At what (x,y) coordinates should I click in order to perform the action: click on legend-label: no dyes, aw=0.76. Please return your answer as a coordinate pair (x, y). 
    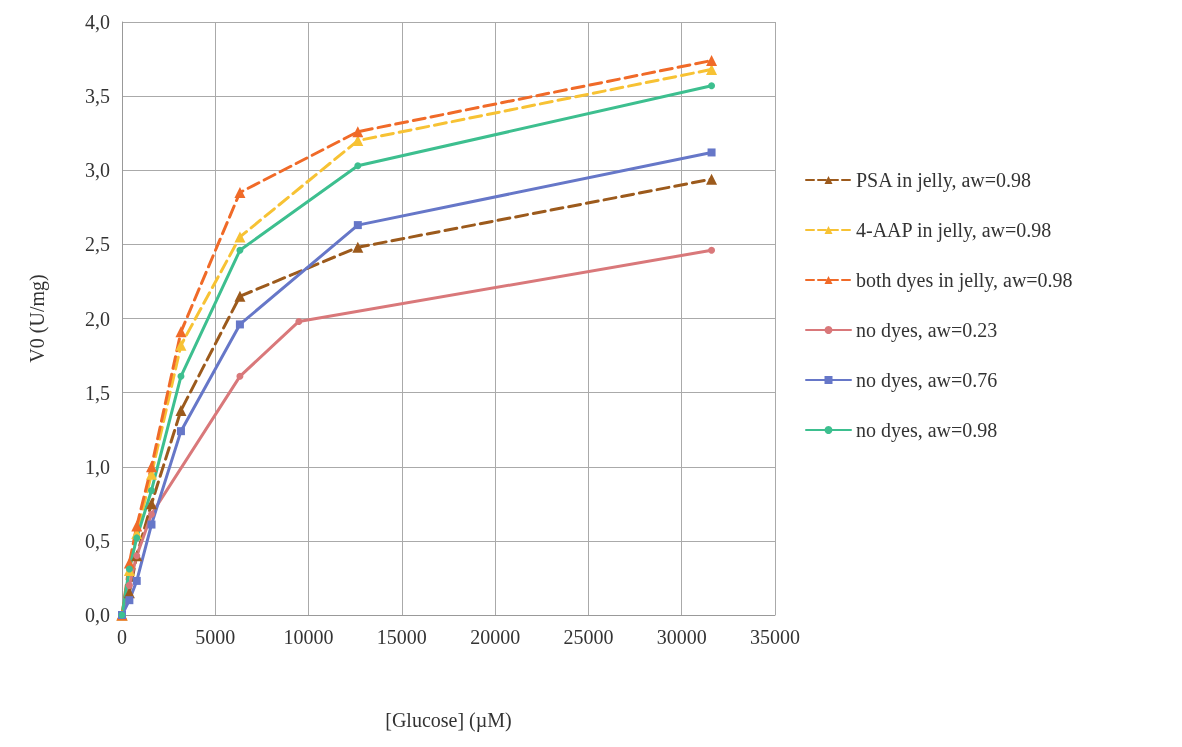
    Looking at the image, I should click on (927, 380).